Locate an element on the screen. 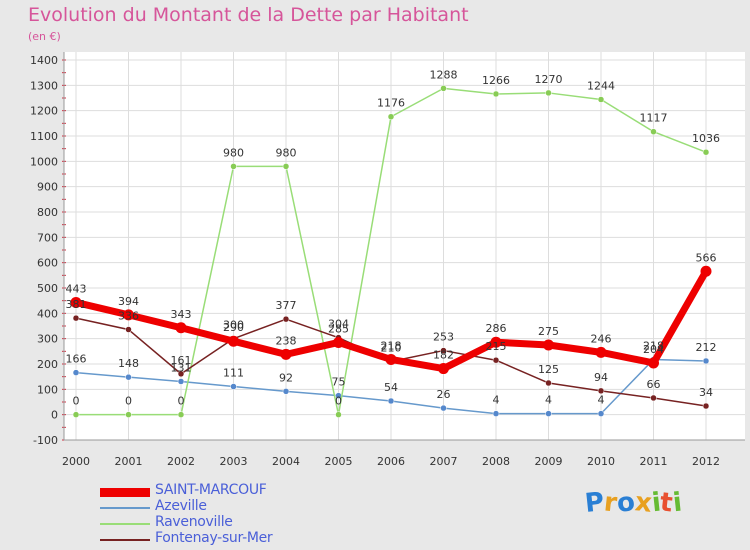 This screenshot has height=550, width=750. proxiti-logo: Proxiti is located at coordinates (633, 503).